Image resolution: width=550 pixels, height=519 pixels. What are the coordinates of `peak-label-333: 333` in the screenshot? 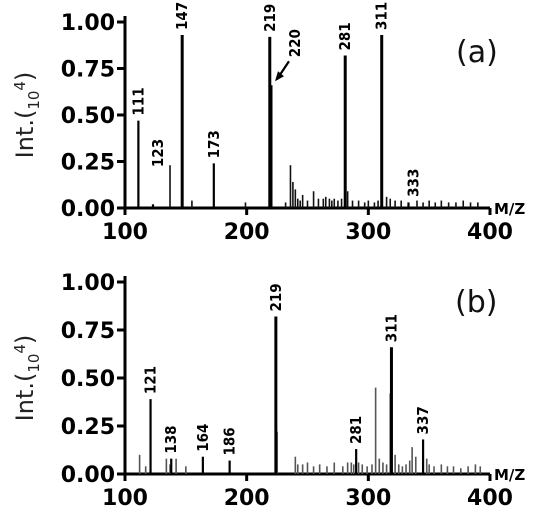 It's located at (413, 183).